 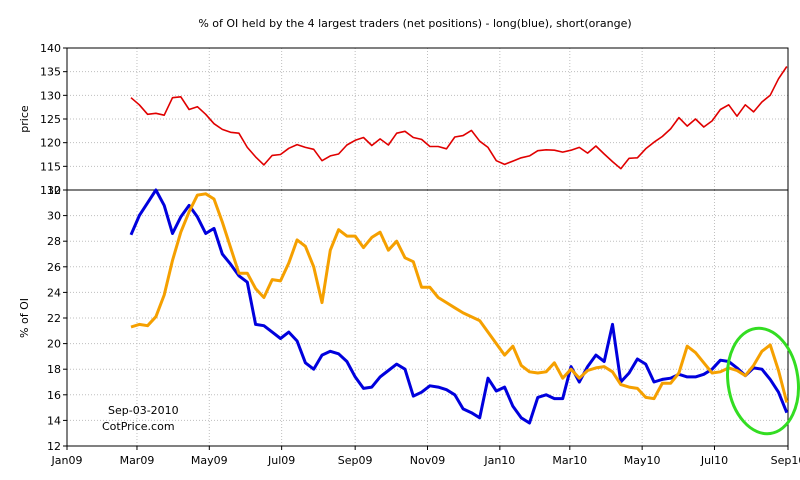 What do you see at coordinates (50, 119) in the screenshot?
I see `y-tick-label: 125` at bounding box center [50, 119].